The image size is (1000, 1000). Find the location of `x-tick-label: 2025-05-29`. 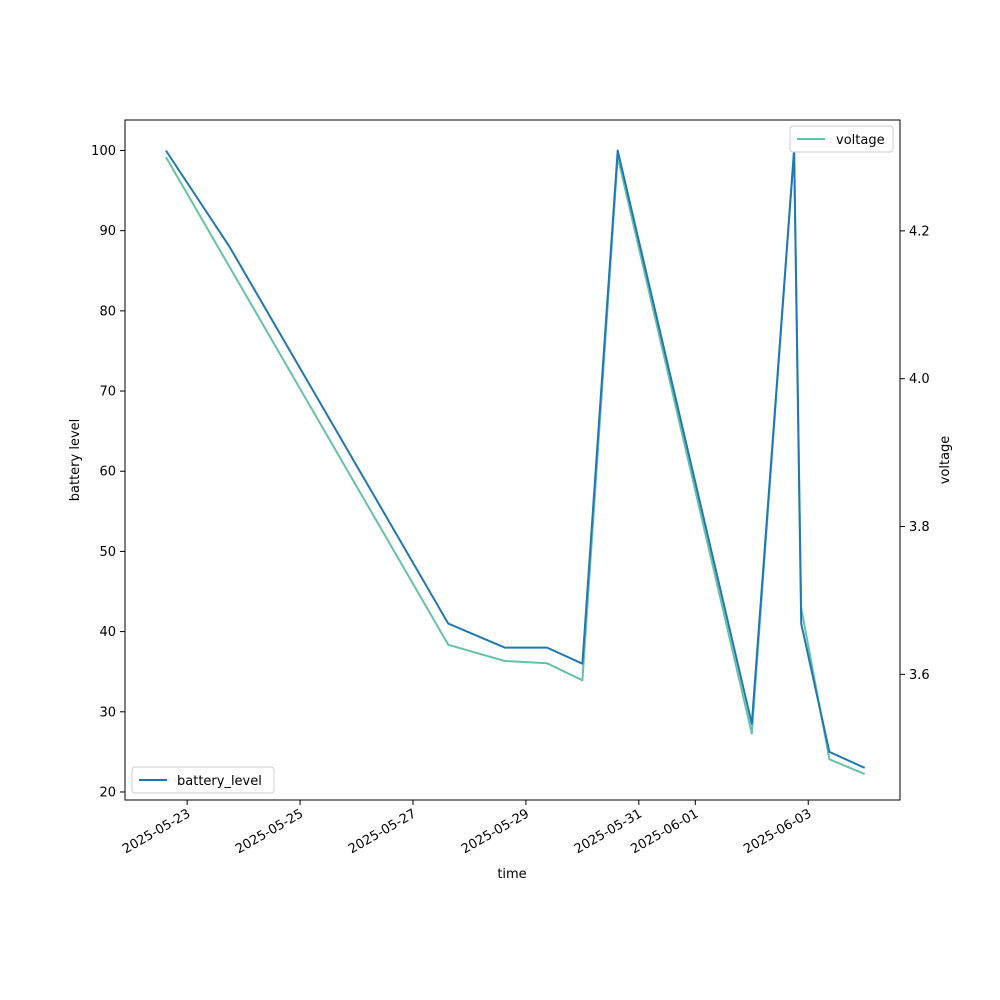

x-tick-label: 2025-05-29 is located at coordinates (495, 831).